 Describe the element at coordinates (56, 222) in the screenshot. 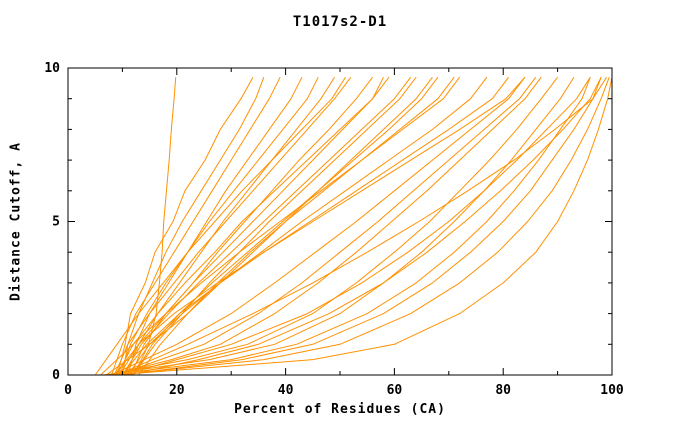

I see `y-tick-label: 5` at that location.